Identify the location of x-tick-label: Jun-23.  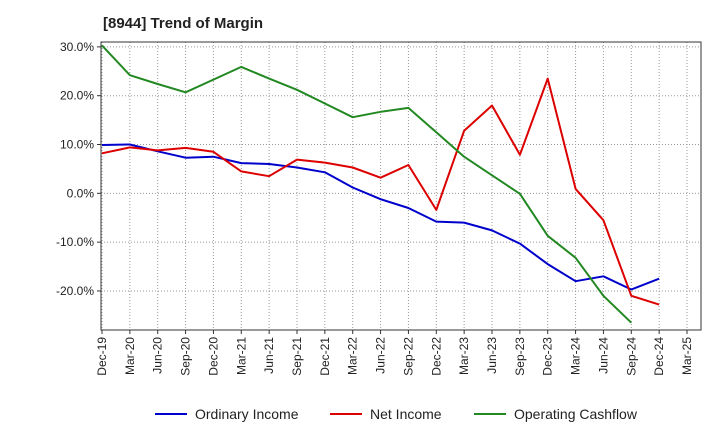
(492, 355).